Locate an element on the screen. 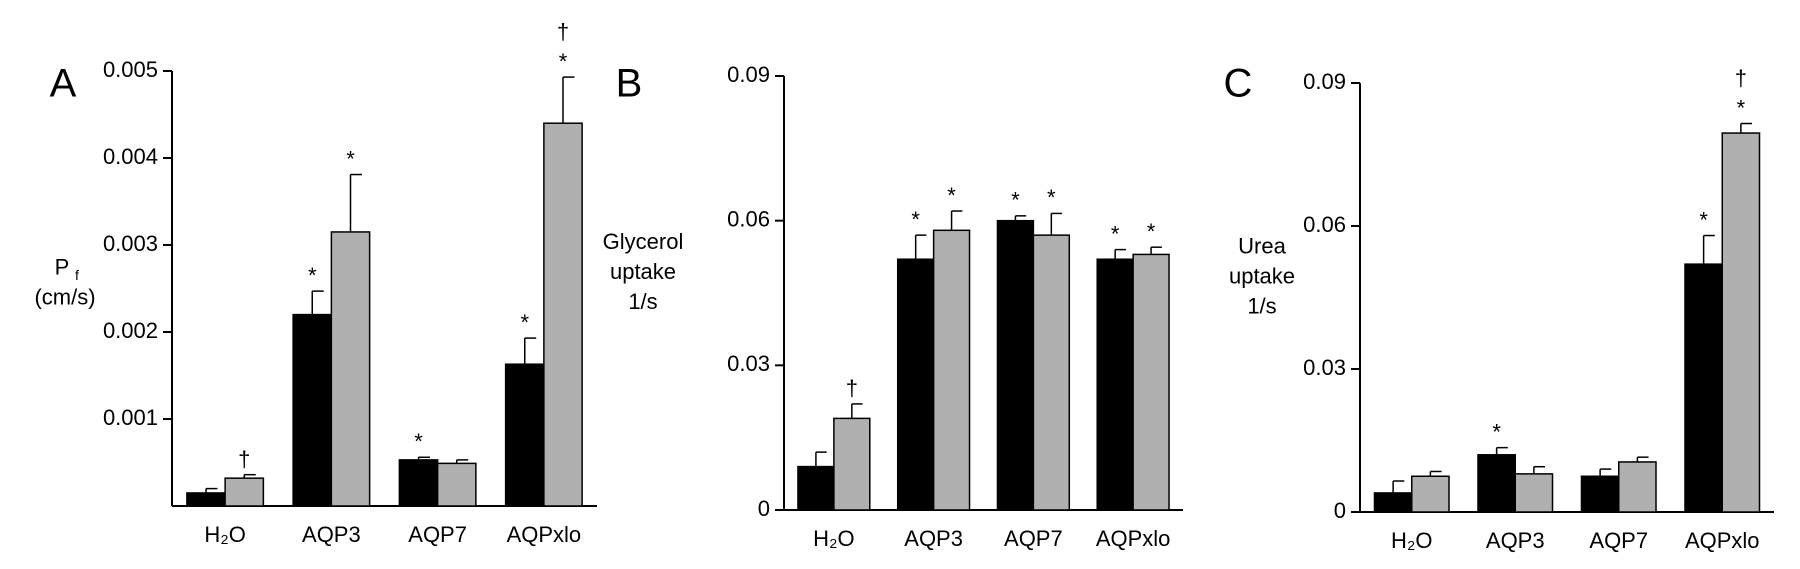 The height and width of the screenshot is (569, 1800). y-tick-label: 0.001 is located at coordinates (130, 417).